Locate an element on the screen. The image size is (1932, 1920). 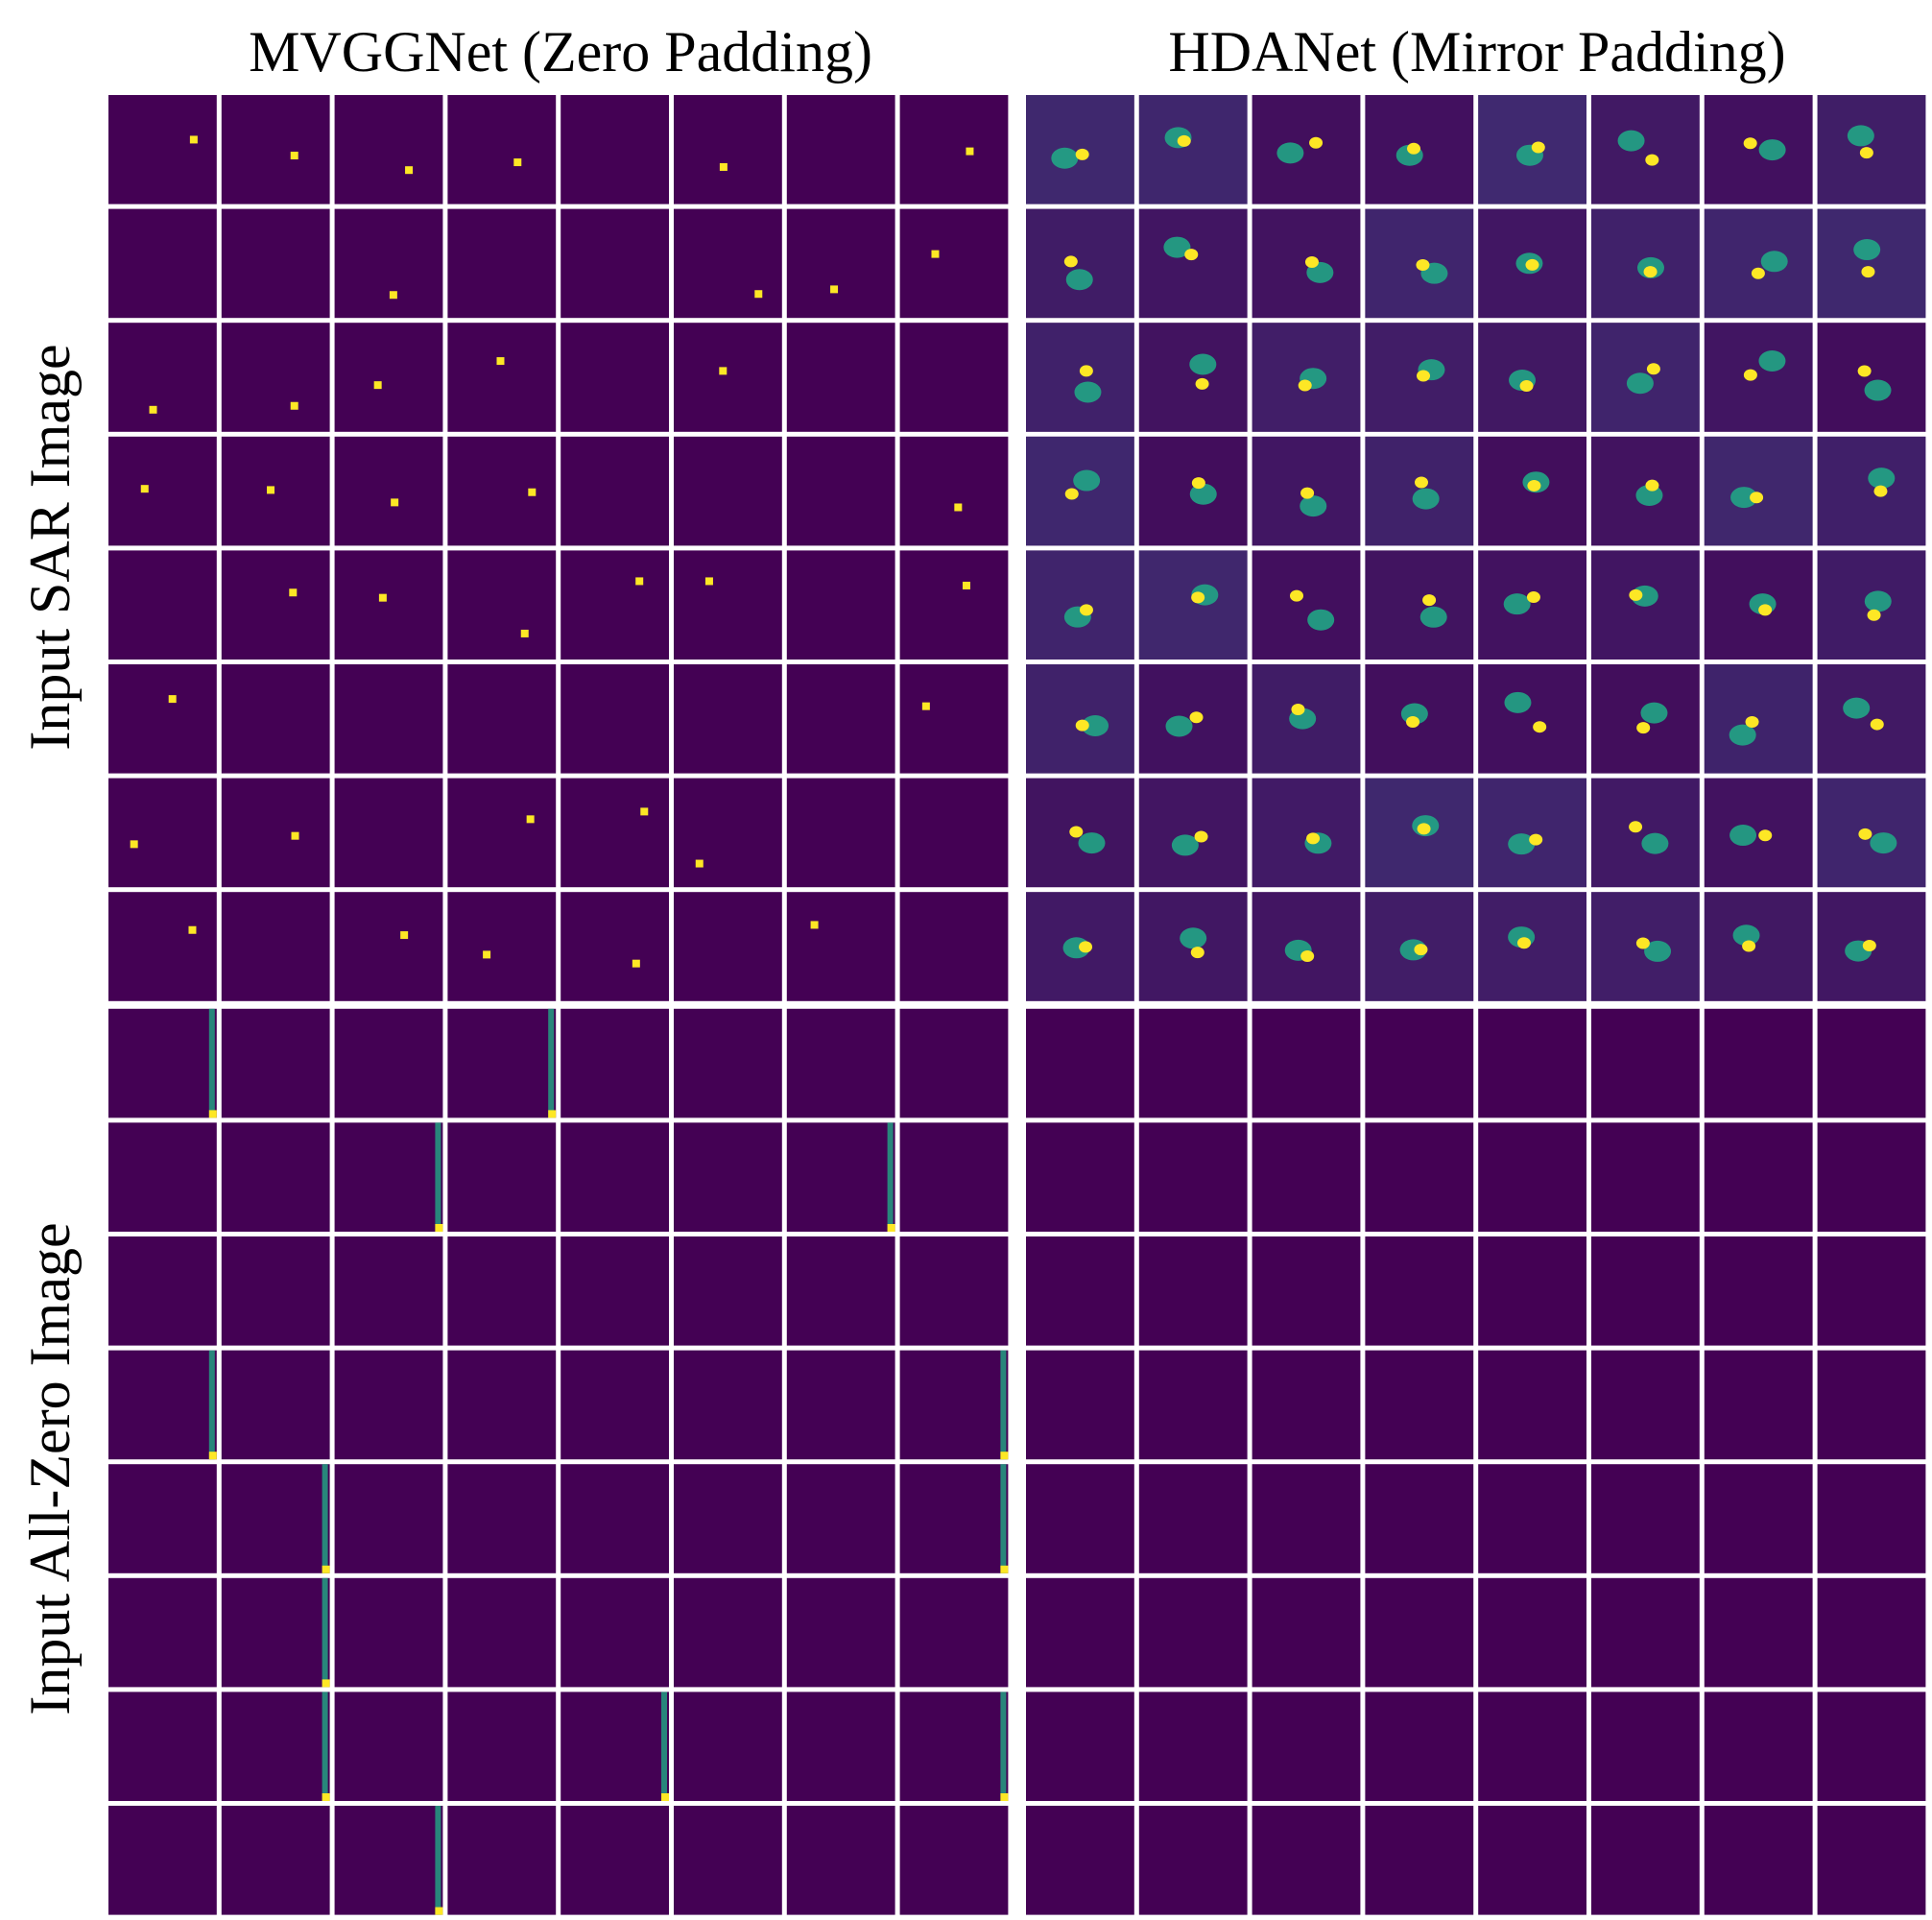
column-title: HDANet (Mirror Padding) is located at coordinates (1476, 52).